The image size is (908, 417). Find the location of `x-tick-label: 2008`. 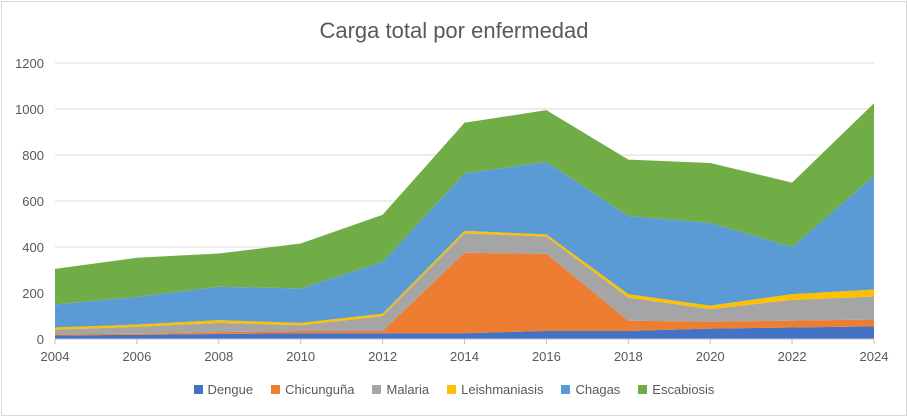

x-tick-label: 2008 is located at coordinates (218, 356).